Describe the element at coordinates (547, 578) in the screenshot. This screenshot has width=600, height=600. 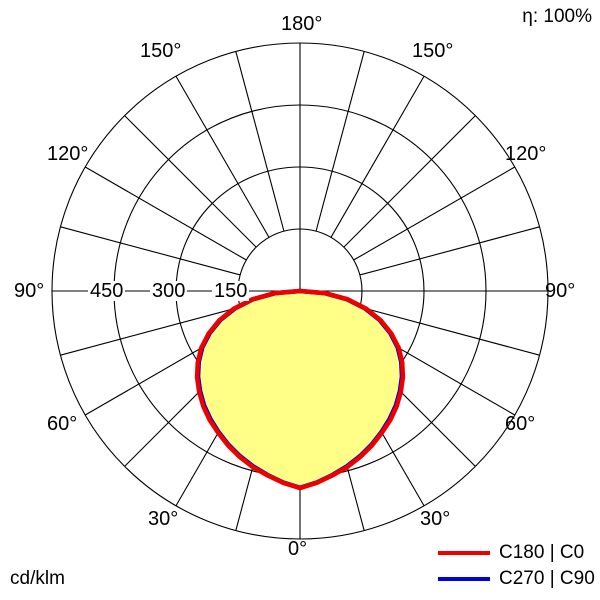
I see `legend-label-c270-c90: C270 | C90` at that location.